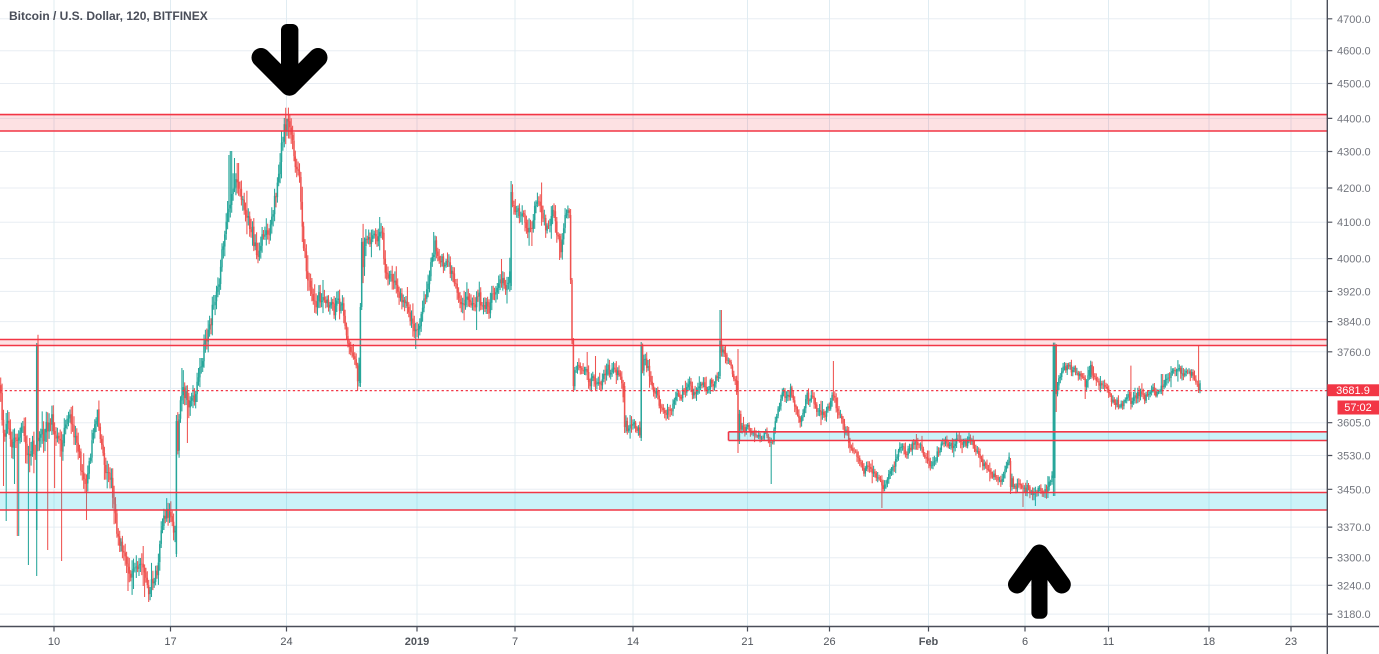  What do you see at coordinates (1291, 642) in the screenshot?
I see `svg-text: 23` at bounding box center [1291, 642].